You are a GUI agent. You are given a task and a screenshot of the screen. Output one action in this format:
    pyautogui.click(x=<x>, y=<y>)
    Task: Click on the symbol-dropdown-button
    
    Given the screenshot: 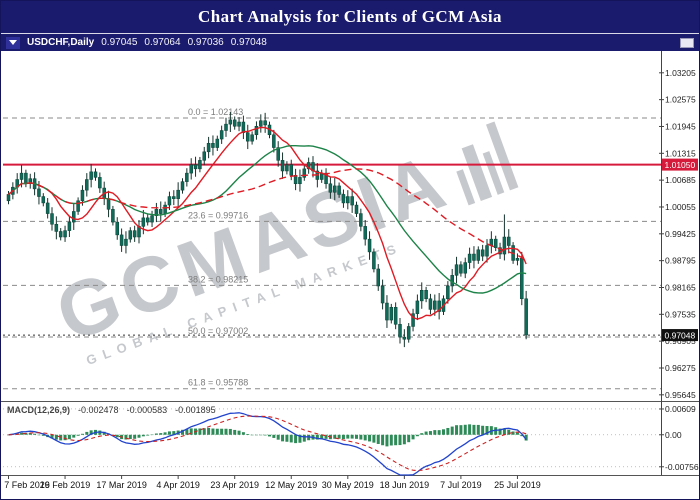 What is the action you would take?
    pyautogui.click(x=13, y=42)
    